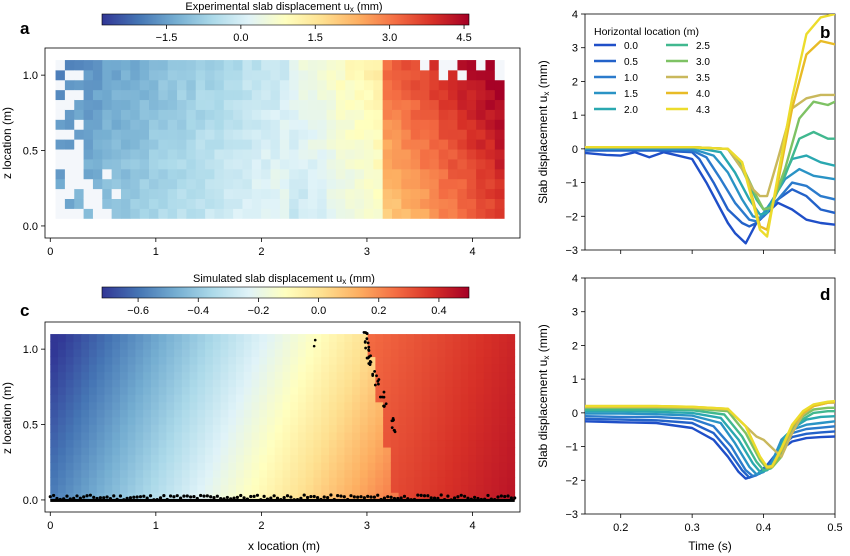 Image resolution: width=850 pixels, height=556 pixels. What do you see at coordinates (156, 526) in the screenshot?
I see `x-tick-label: 1` at bounding box center [156, 526].